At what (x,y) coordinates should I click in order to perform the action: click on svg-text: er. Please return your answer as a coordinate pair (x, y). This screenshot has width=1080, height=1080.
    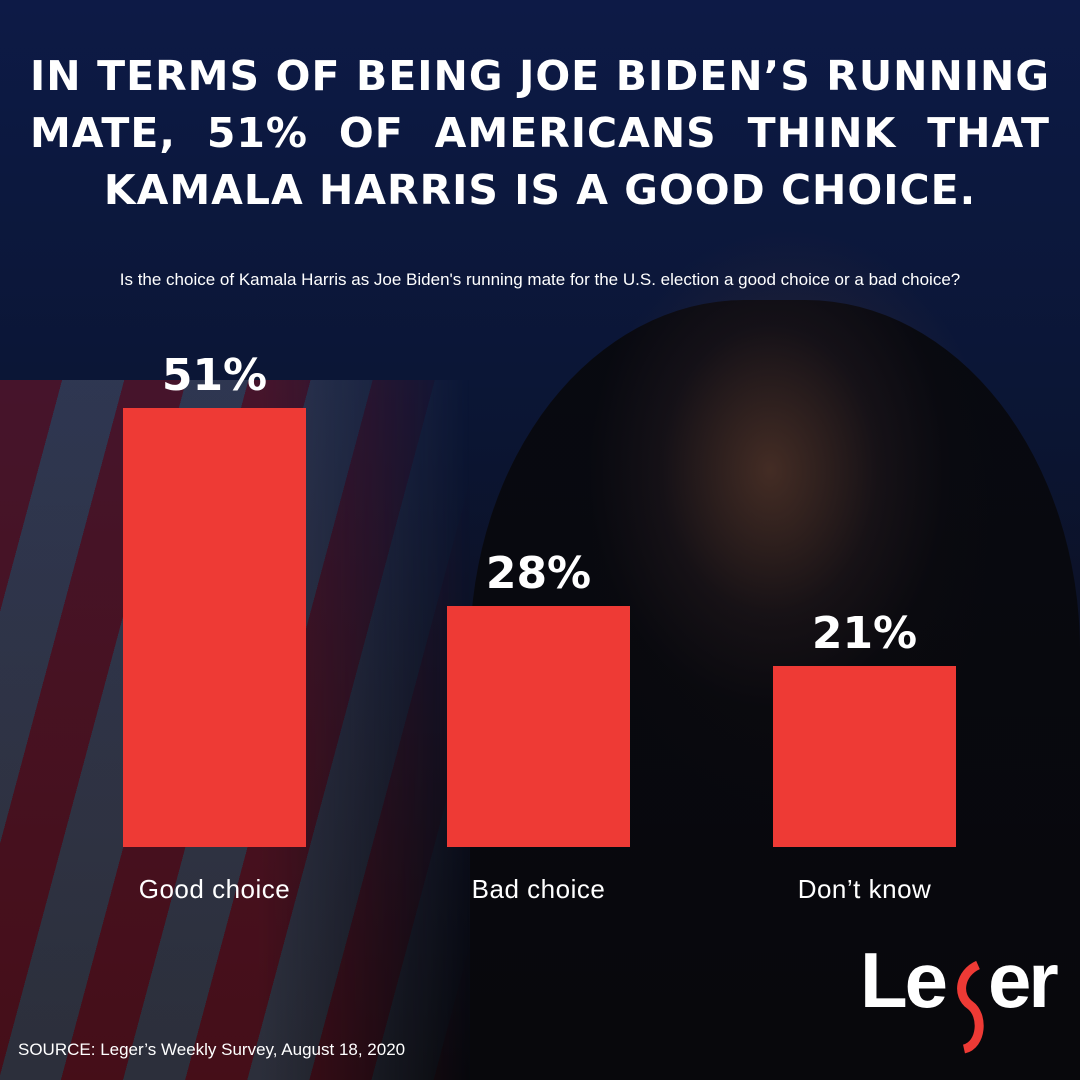
    Looking at the image, I should click on (1023, 984).